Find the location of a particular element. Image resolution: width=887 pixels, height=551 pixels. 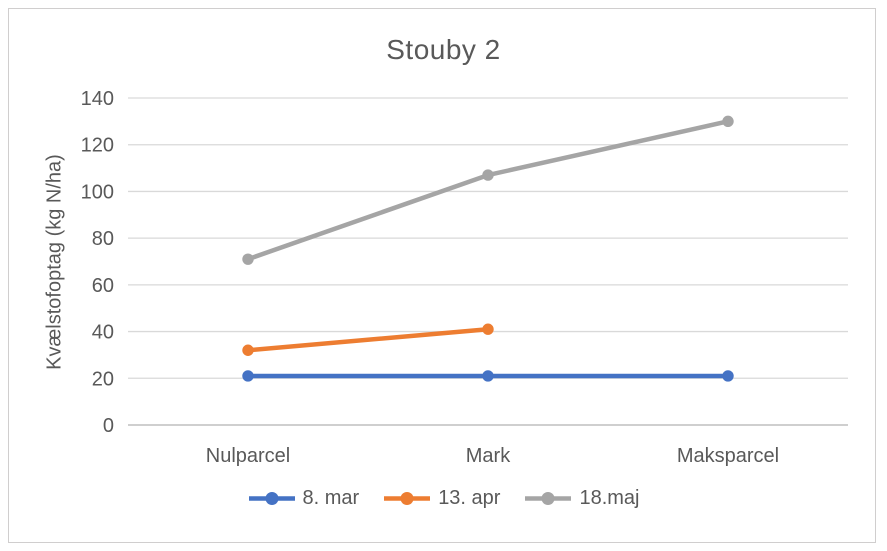

y-tick-label: 20 is located at coordinates (103, 379).